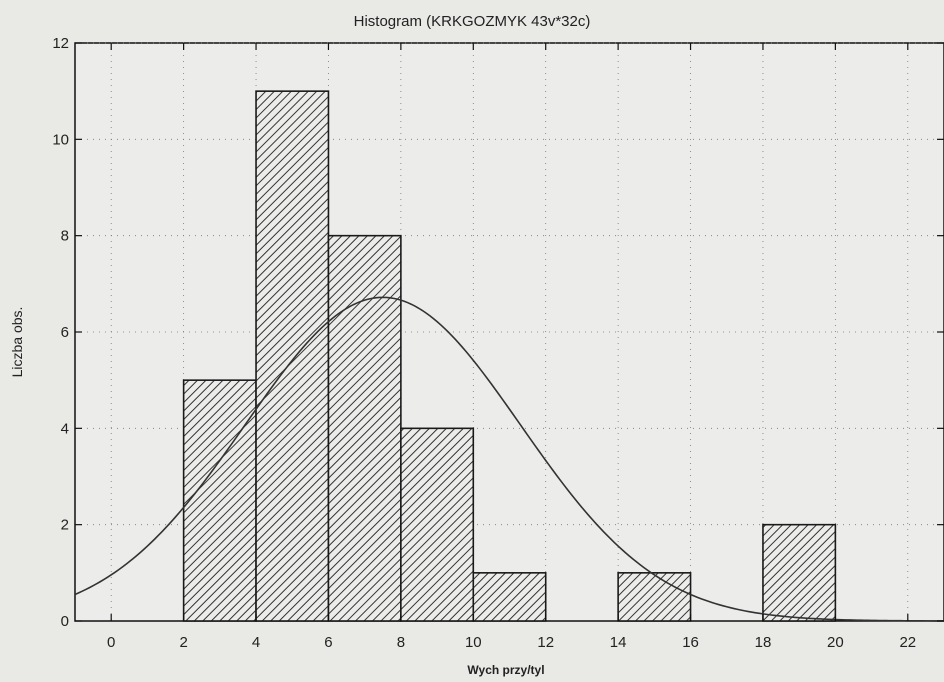 Image resolution: width=944 pixels, height=682 pixels. What do you see at coordinates (17, 342) in the screenshot?
I see `y-axis-label: Liczba obs.` at bounding box center [17, 342].